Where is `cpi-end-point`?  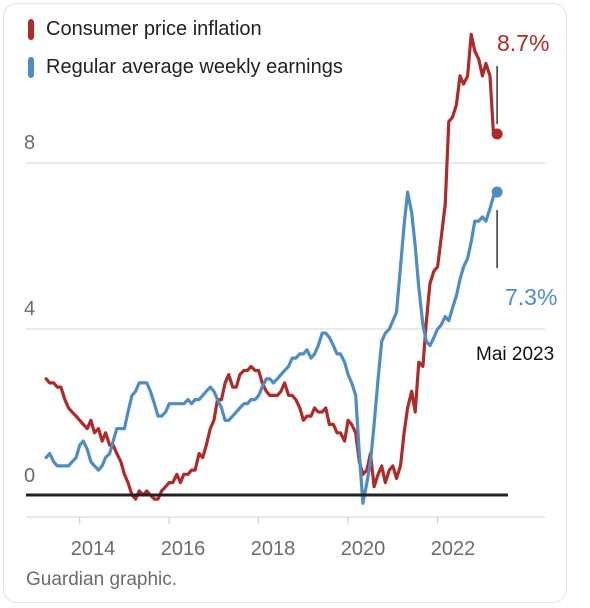 cpi-end-point is located at coordinates (497, 134).